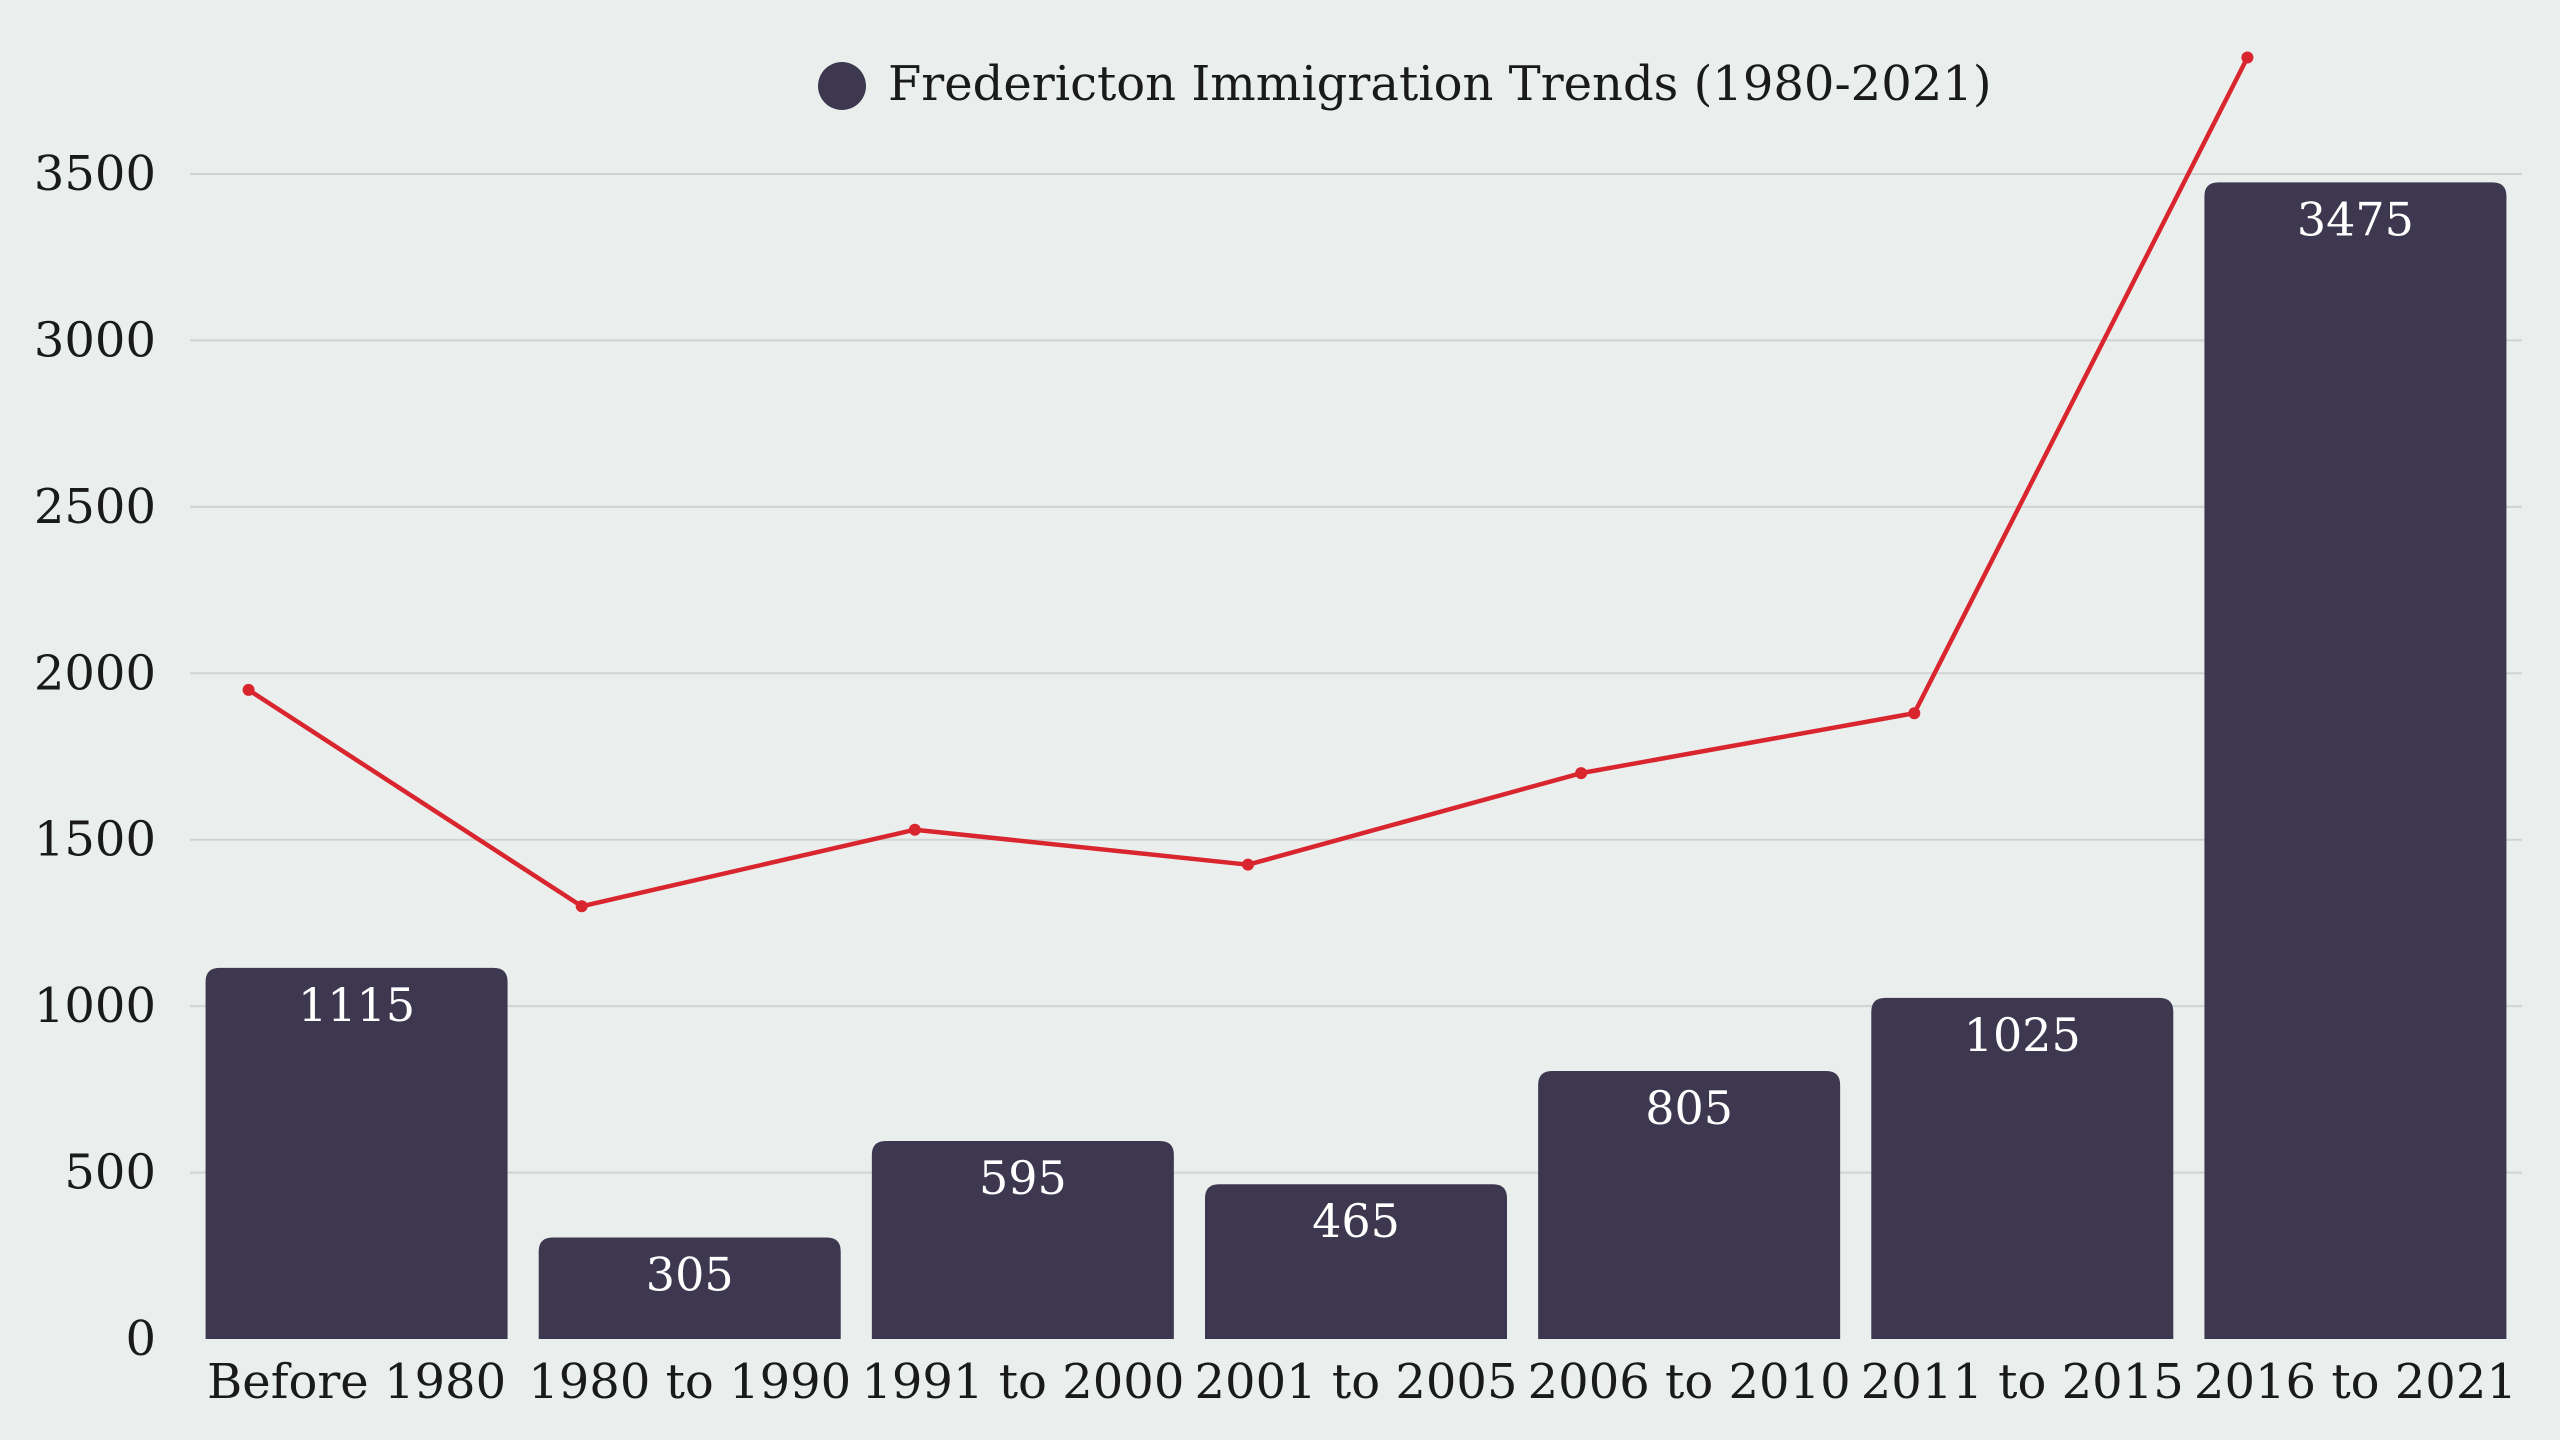  What do you see at coordinates (690, 1274) in the screenshot?
I see `bar-value-label: 305` at bounding box center [690, 1274].